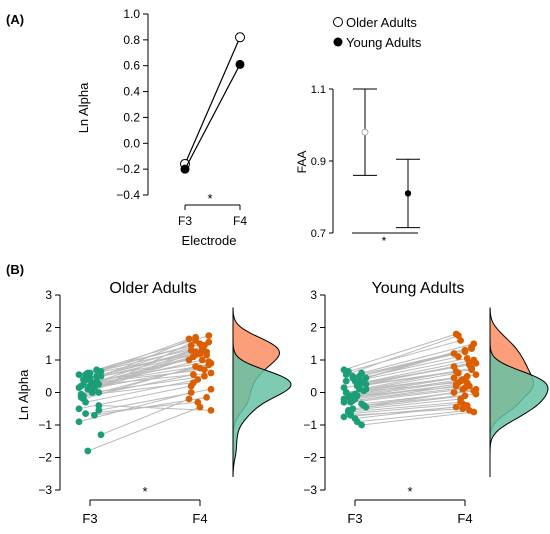 The height and width of the screenshot is (534, 550). Describe the element at coordinates (377, 32) in the screenshot. I see `legend: Older Adults Young Adults` at that location.